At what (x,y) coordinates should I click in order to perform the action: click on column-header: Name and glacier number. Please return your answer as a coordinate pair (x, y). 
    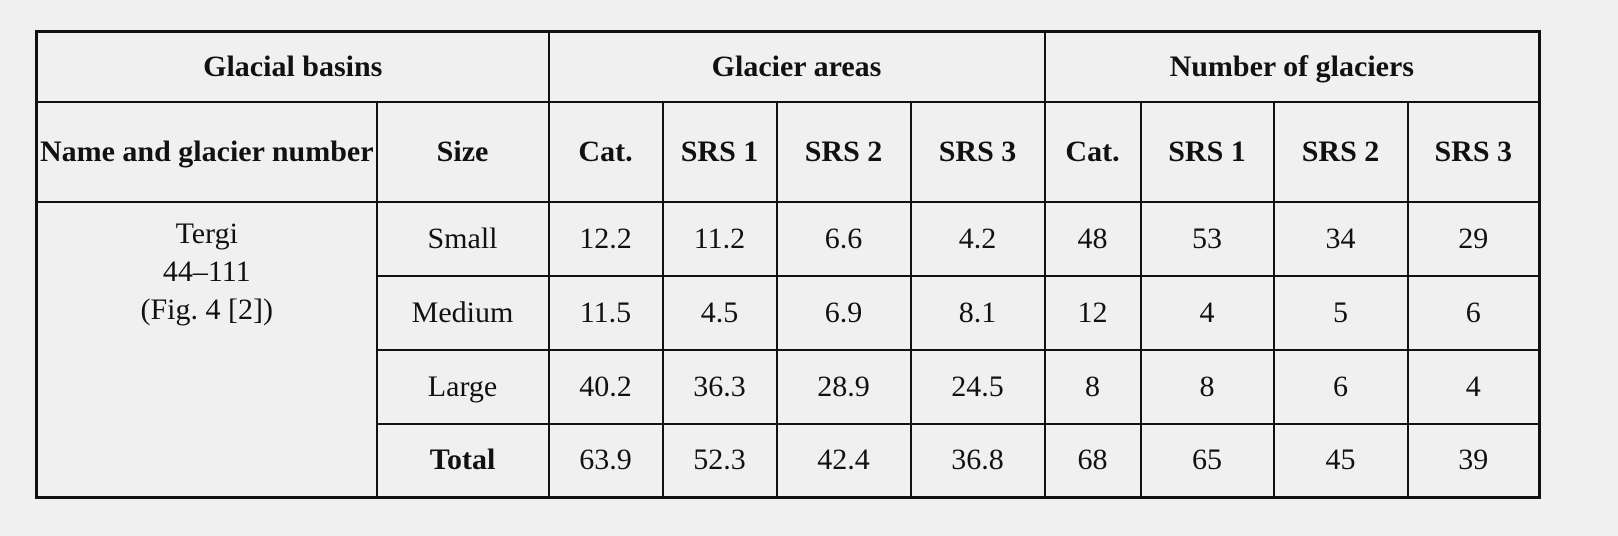
    Looking at the image, I should click on (206, 151).